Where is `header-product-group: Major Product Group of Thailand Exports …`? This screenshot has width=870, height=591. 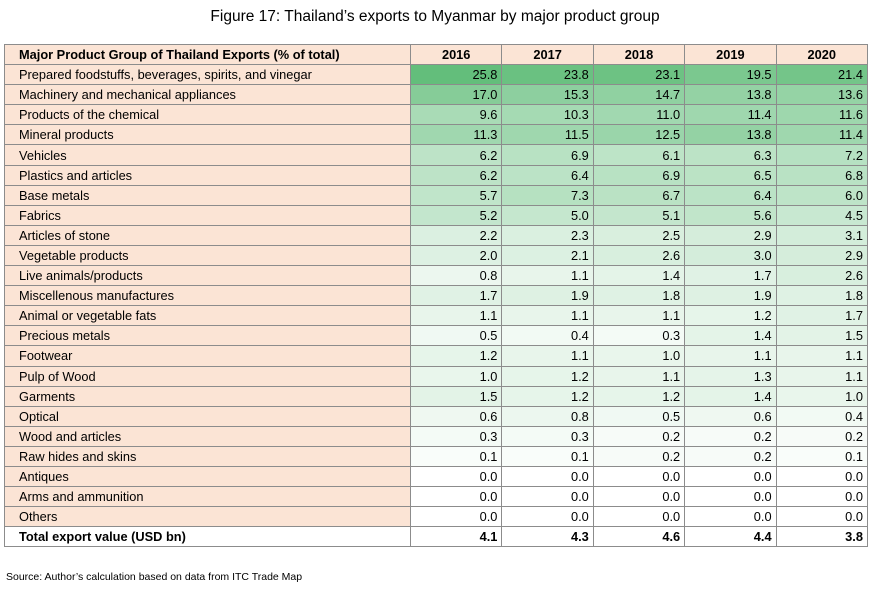
header-product-group: Major Product Group of Thailand Exports … is located at coordinates (207, 54).